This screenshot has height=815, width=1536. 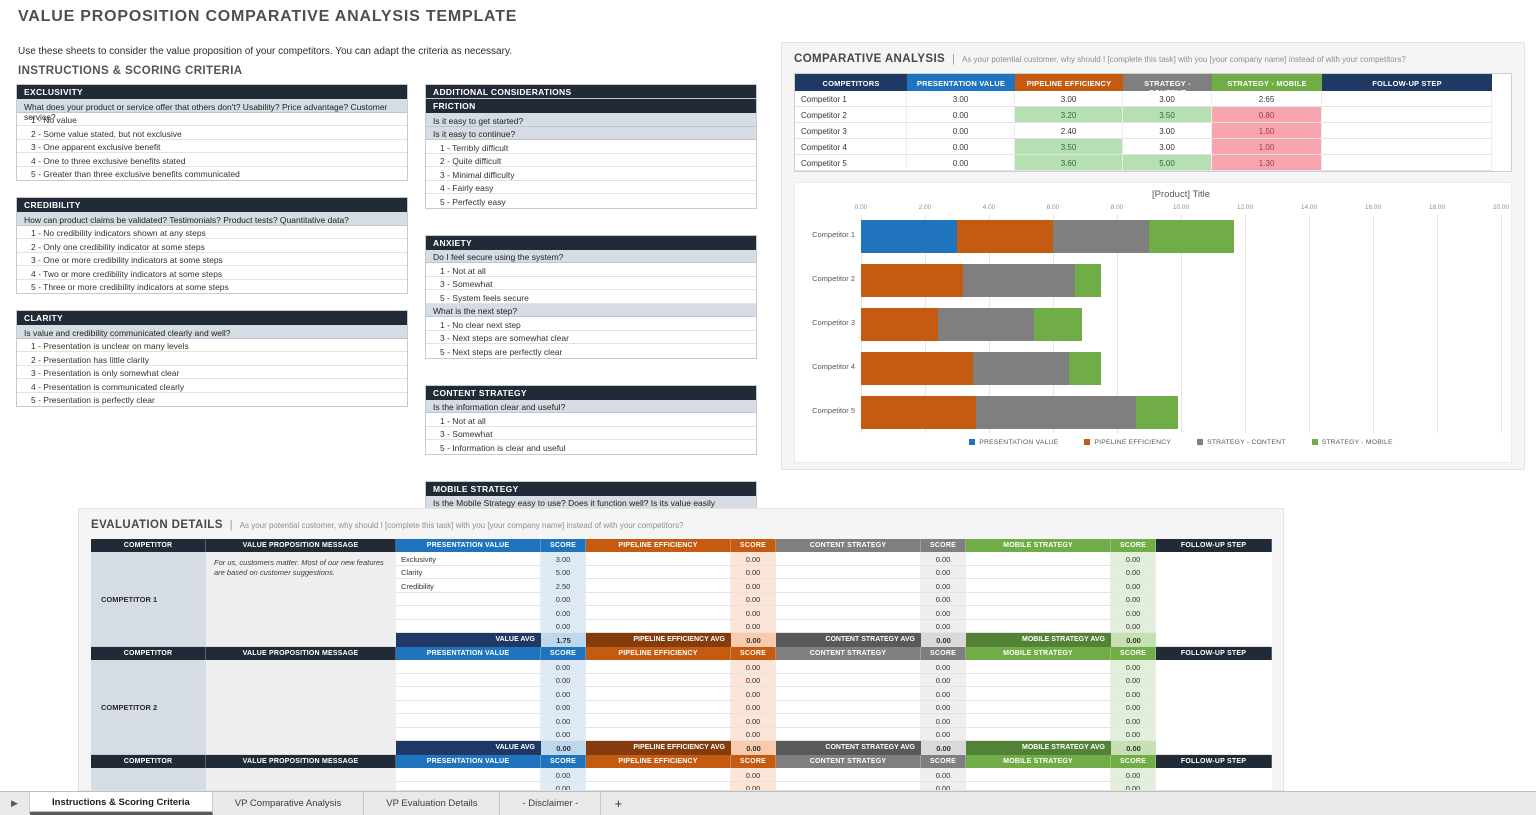 What do you see at coordinates (1267, 99) in the screenshot?
I see `score-cell: 2.65` at bounding box center [1267, 99].